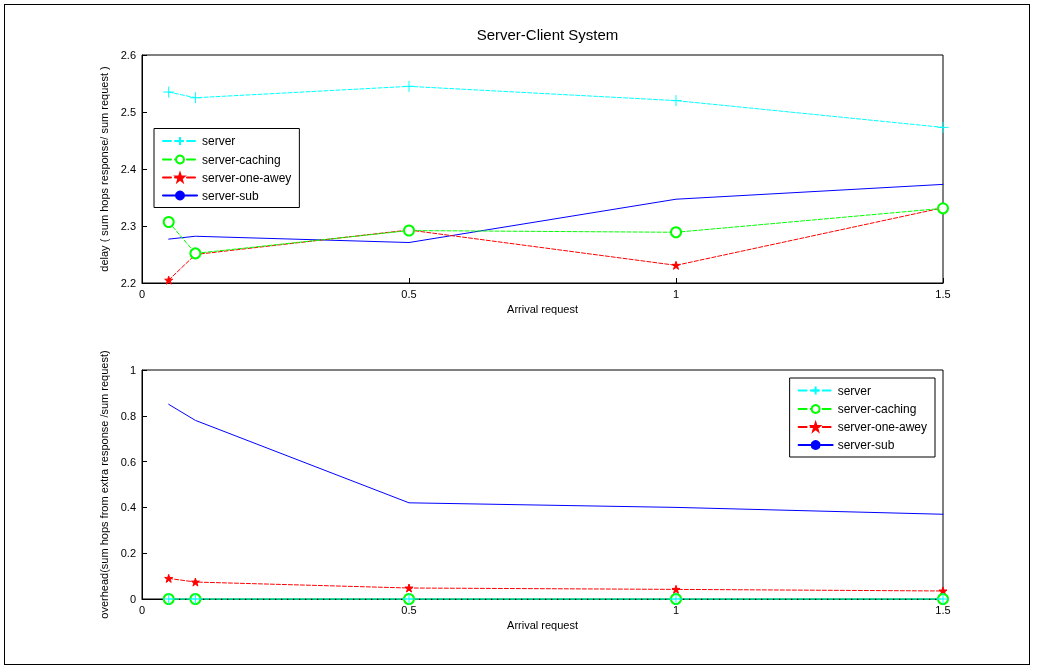  I want to click on y-axis-title: delay ( sum hops response/ sum request ), so click(104, 169).